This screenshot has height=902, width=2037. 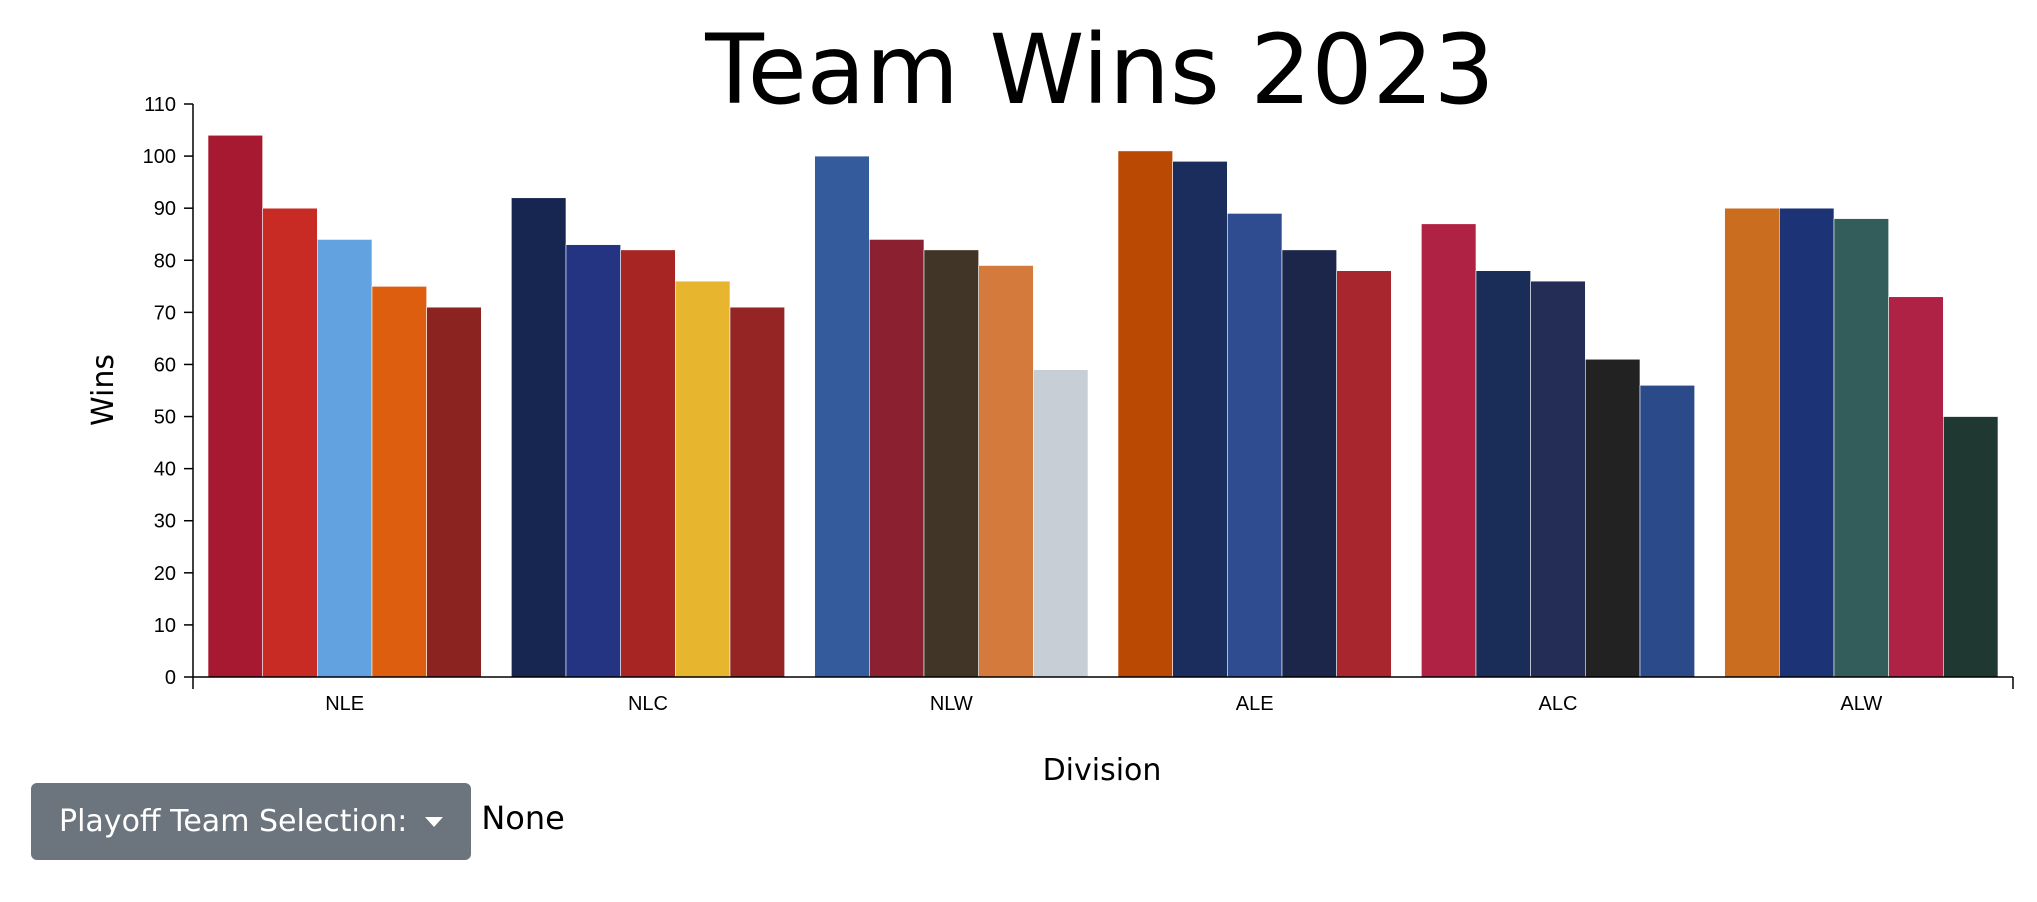 What do you see at coordinates (1558, 704) in the screenshot?
I see `x-tick-label: ALC` at bounding box center [1558, 704].